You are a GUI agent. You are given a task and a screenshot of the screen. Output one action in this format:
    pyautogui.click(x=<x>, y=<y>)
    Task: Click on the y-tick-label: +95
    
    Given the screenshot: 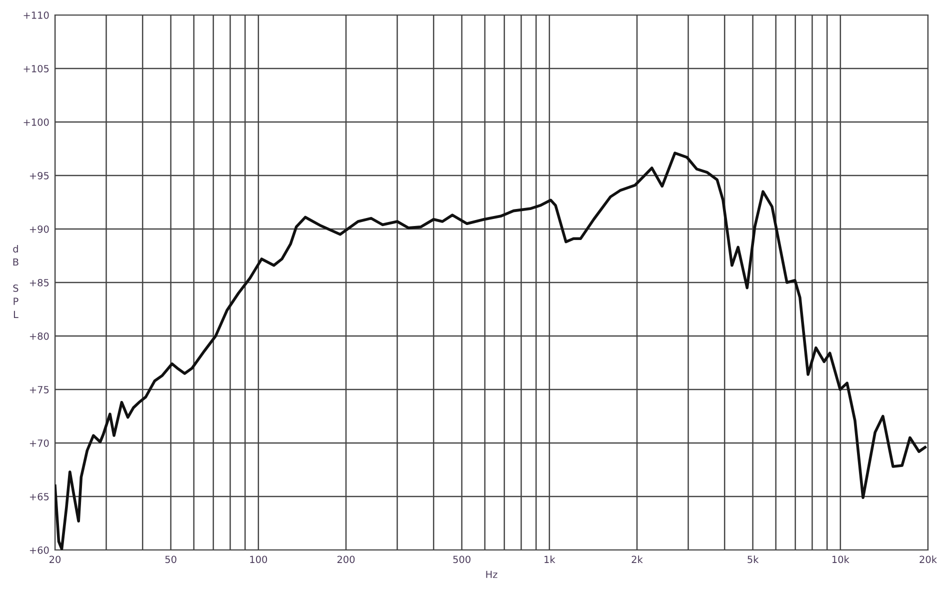 What is the action you would take?
    pyautogui.click(x=39, y=176)
    